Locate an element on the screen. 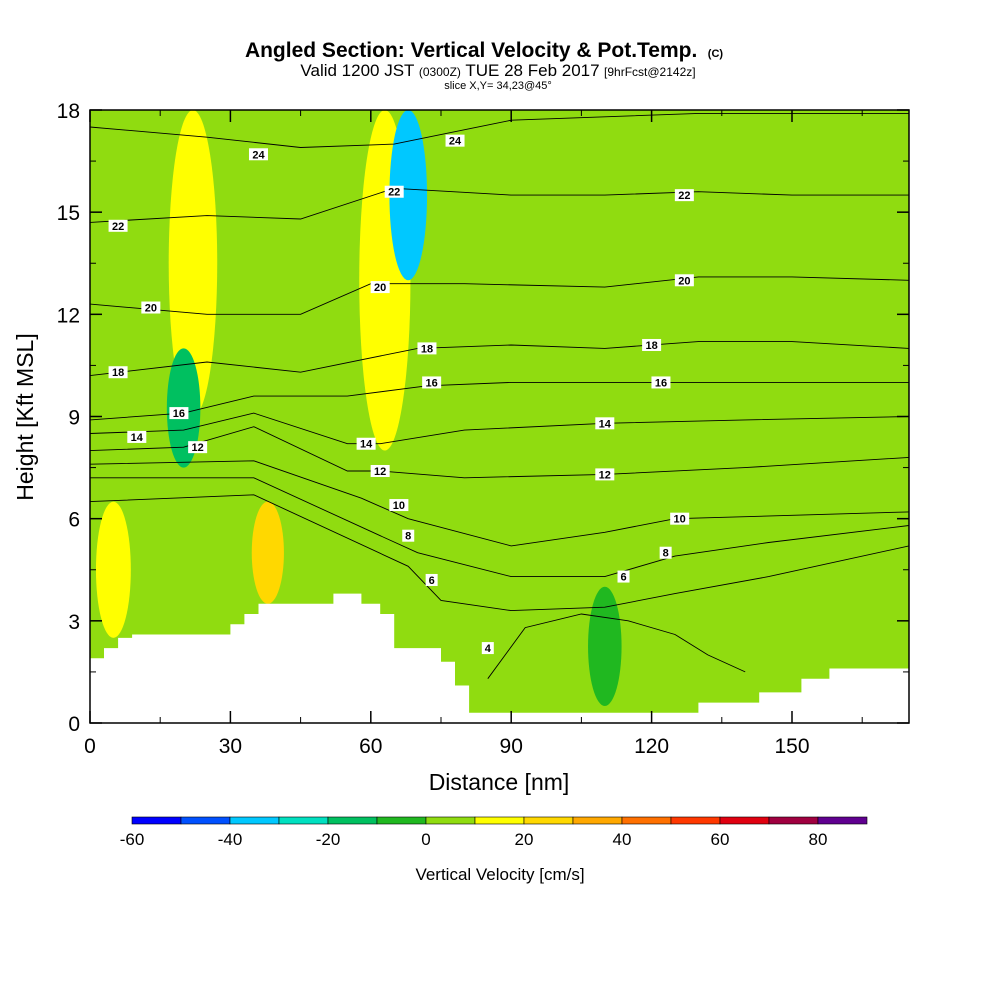  x-tick-label: 90 is located at coordinates (511, 746).